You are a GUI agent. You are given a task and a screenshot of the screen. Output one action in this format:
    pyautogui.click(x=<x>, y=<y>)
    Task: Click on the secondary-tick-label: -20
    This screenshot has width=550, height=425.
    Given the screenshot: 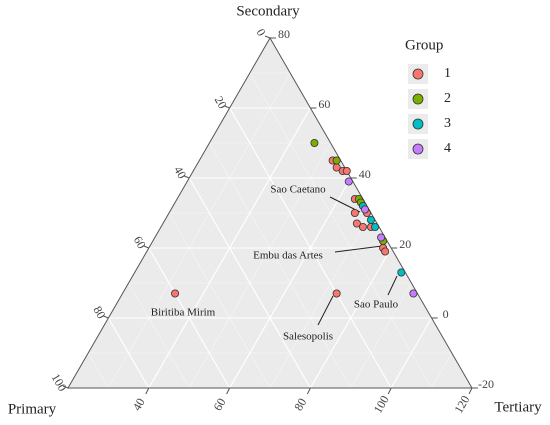 What is the action you would take?
    pyautogui.click(x=486, y=384)
    